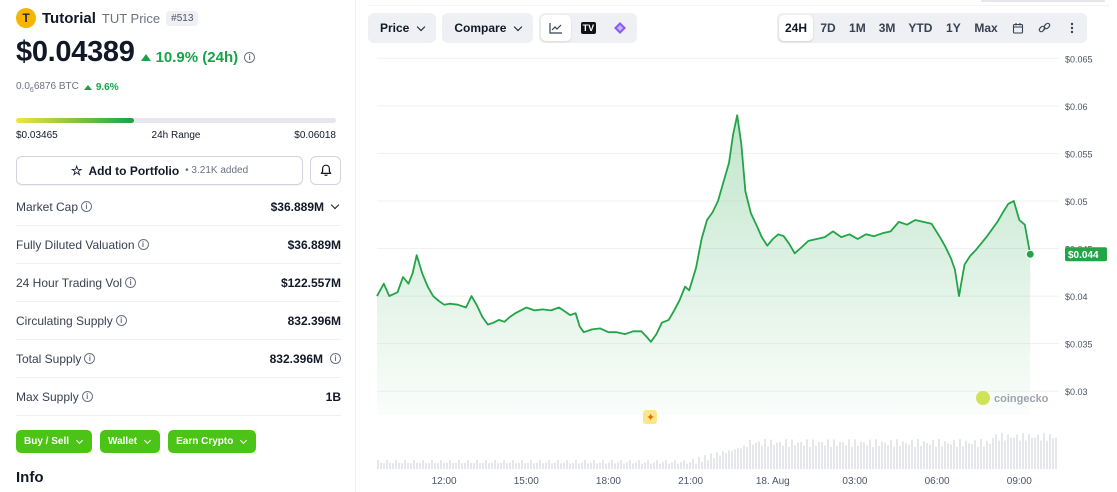 The image size is (1117, 492). I want to click on line-chart-icon, so click(556, 28).